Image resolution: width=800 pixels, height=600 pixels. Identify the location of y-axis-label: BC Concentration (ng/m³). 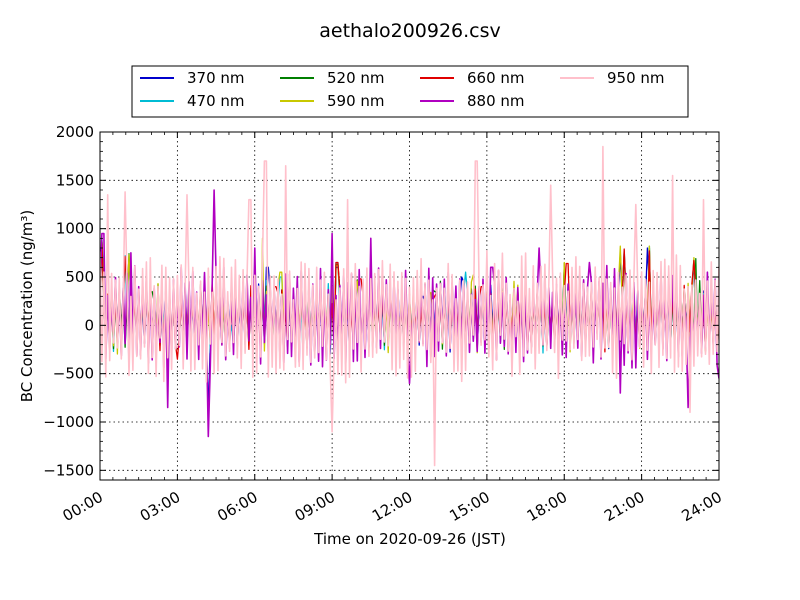
(27, 306).